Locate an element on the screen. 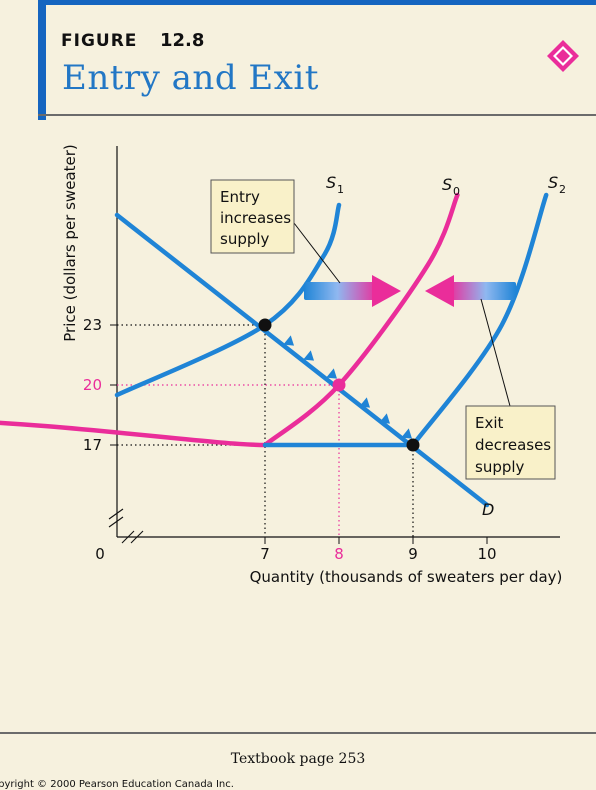 The image size is (596, 790). exit-annotation-box is located at coordinates (510, 442).